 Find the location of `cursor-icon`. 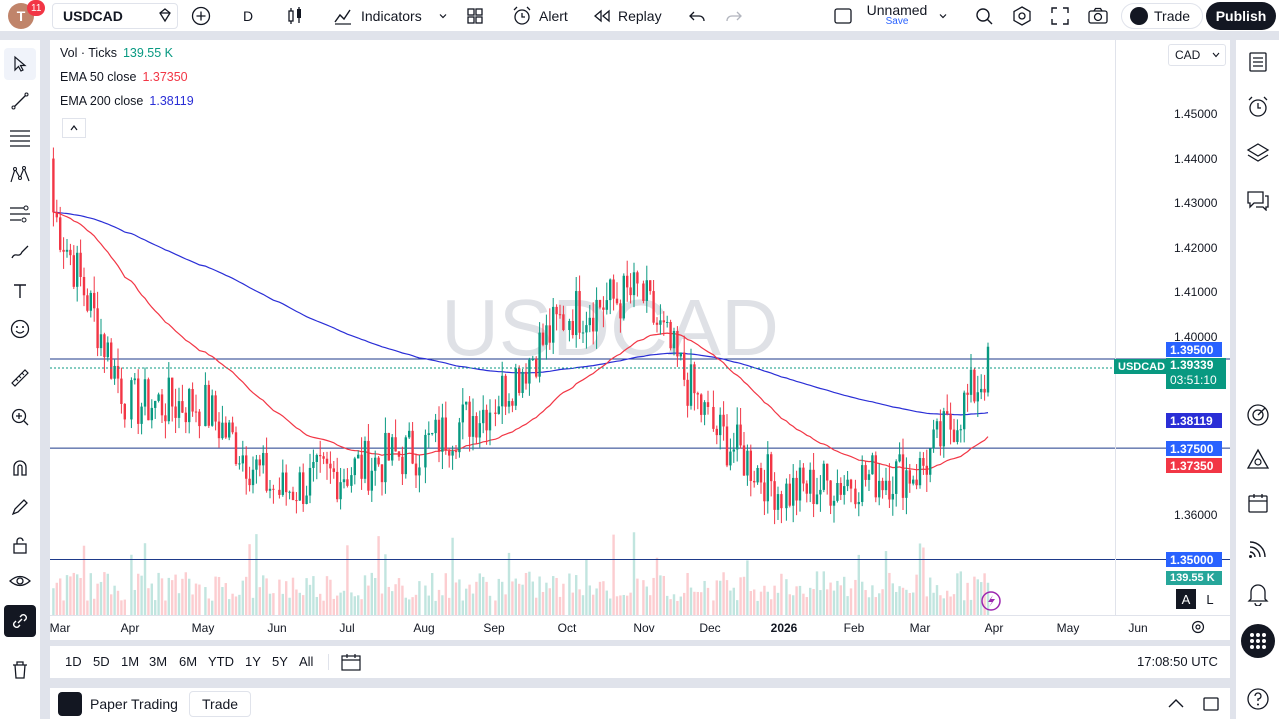

cursor-icon is located at coordinates (20, 64).